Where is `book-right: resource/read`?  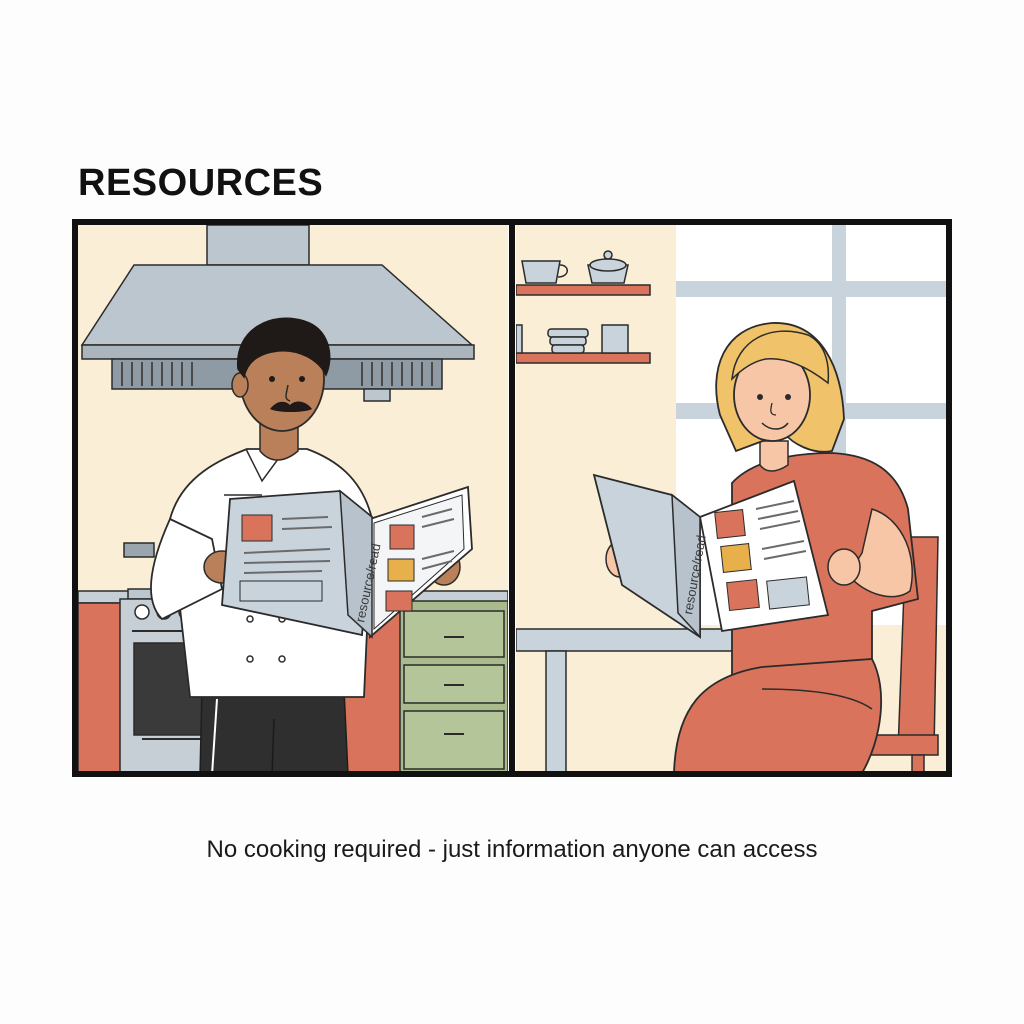 book-right: resource/read is located at coordinates (711, 556).